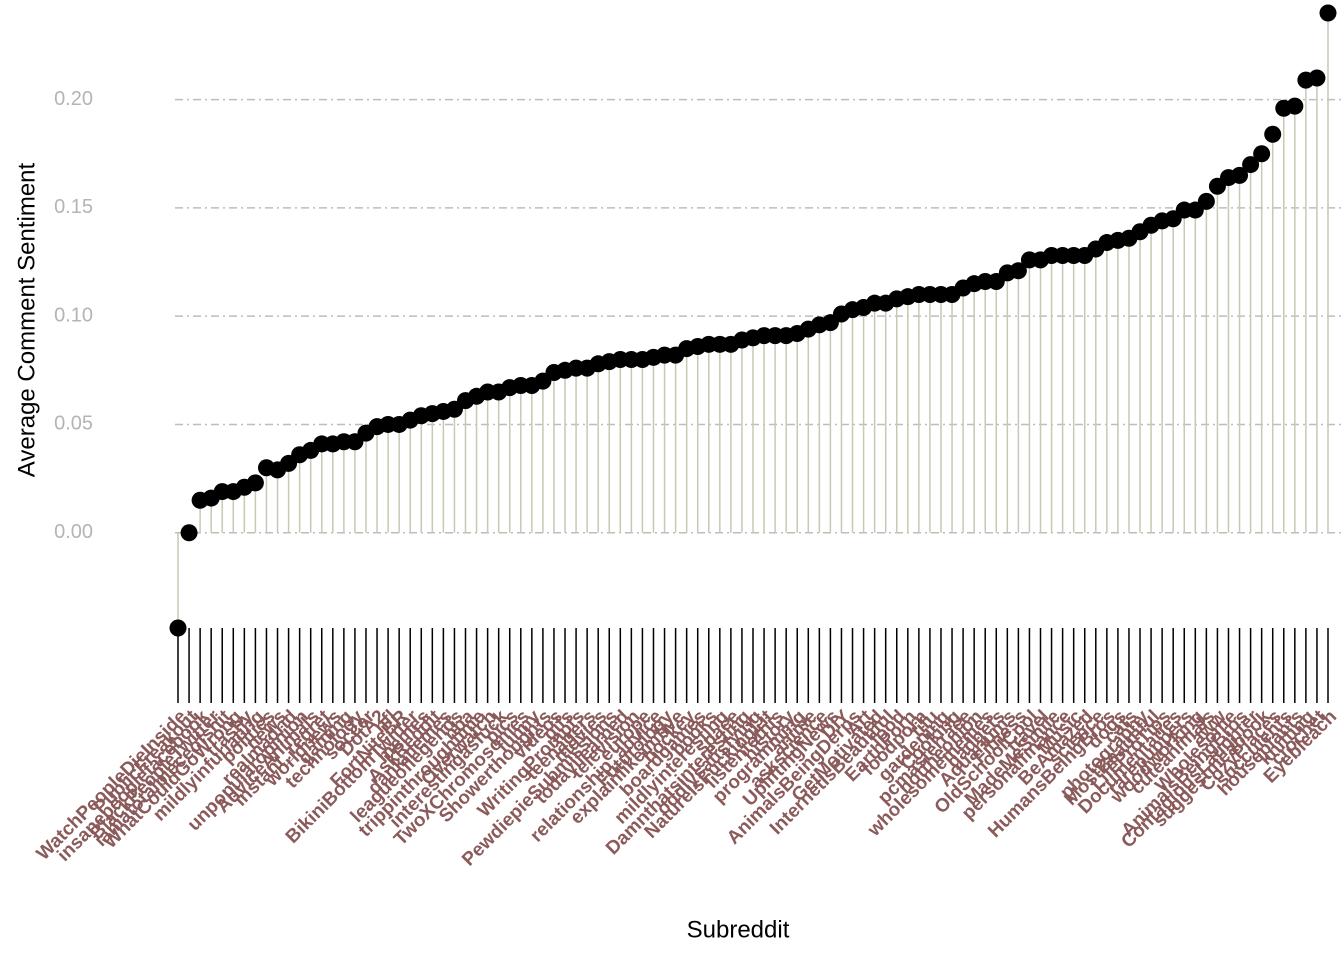 This screenshot has height=965, width=1344. I want to click on y-tick-label: 0.05, so click(73, 424).